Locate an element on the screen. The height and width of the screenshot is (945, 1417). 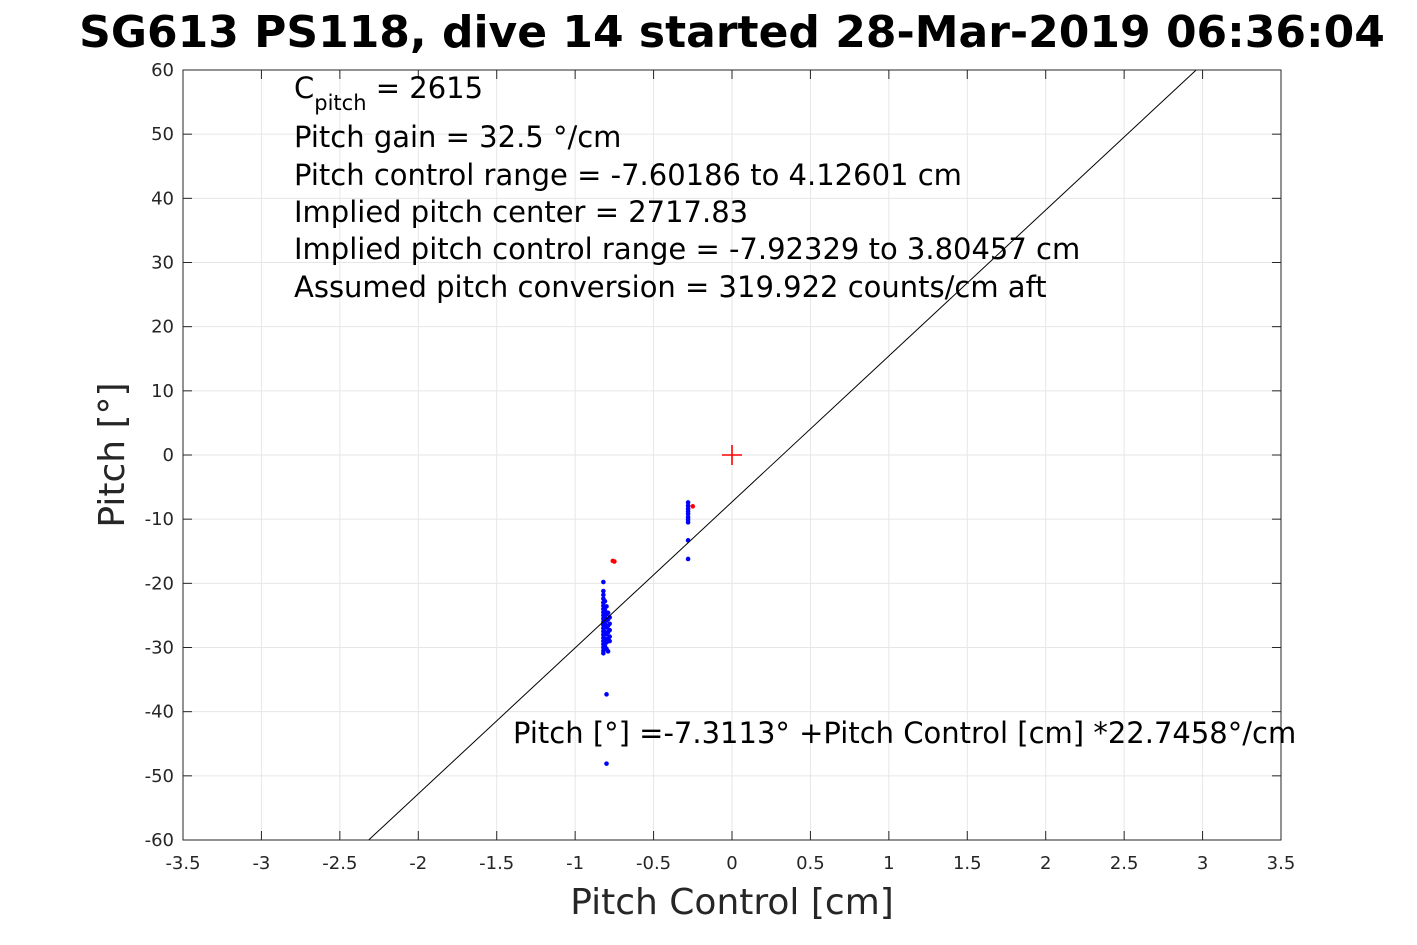
x-tick-label: -1 is located at coordinates (575, 863).